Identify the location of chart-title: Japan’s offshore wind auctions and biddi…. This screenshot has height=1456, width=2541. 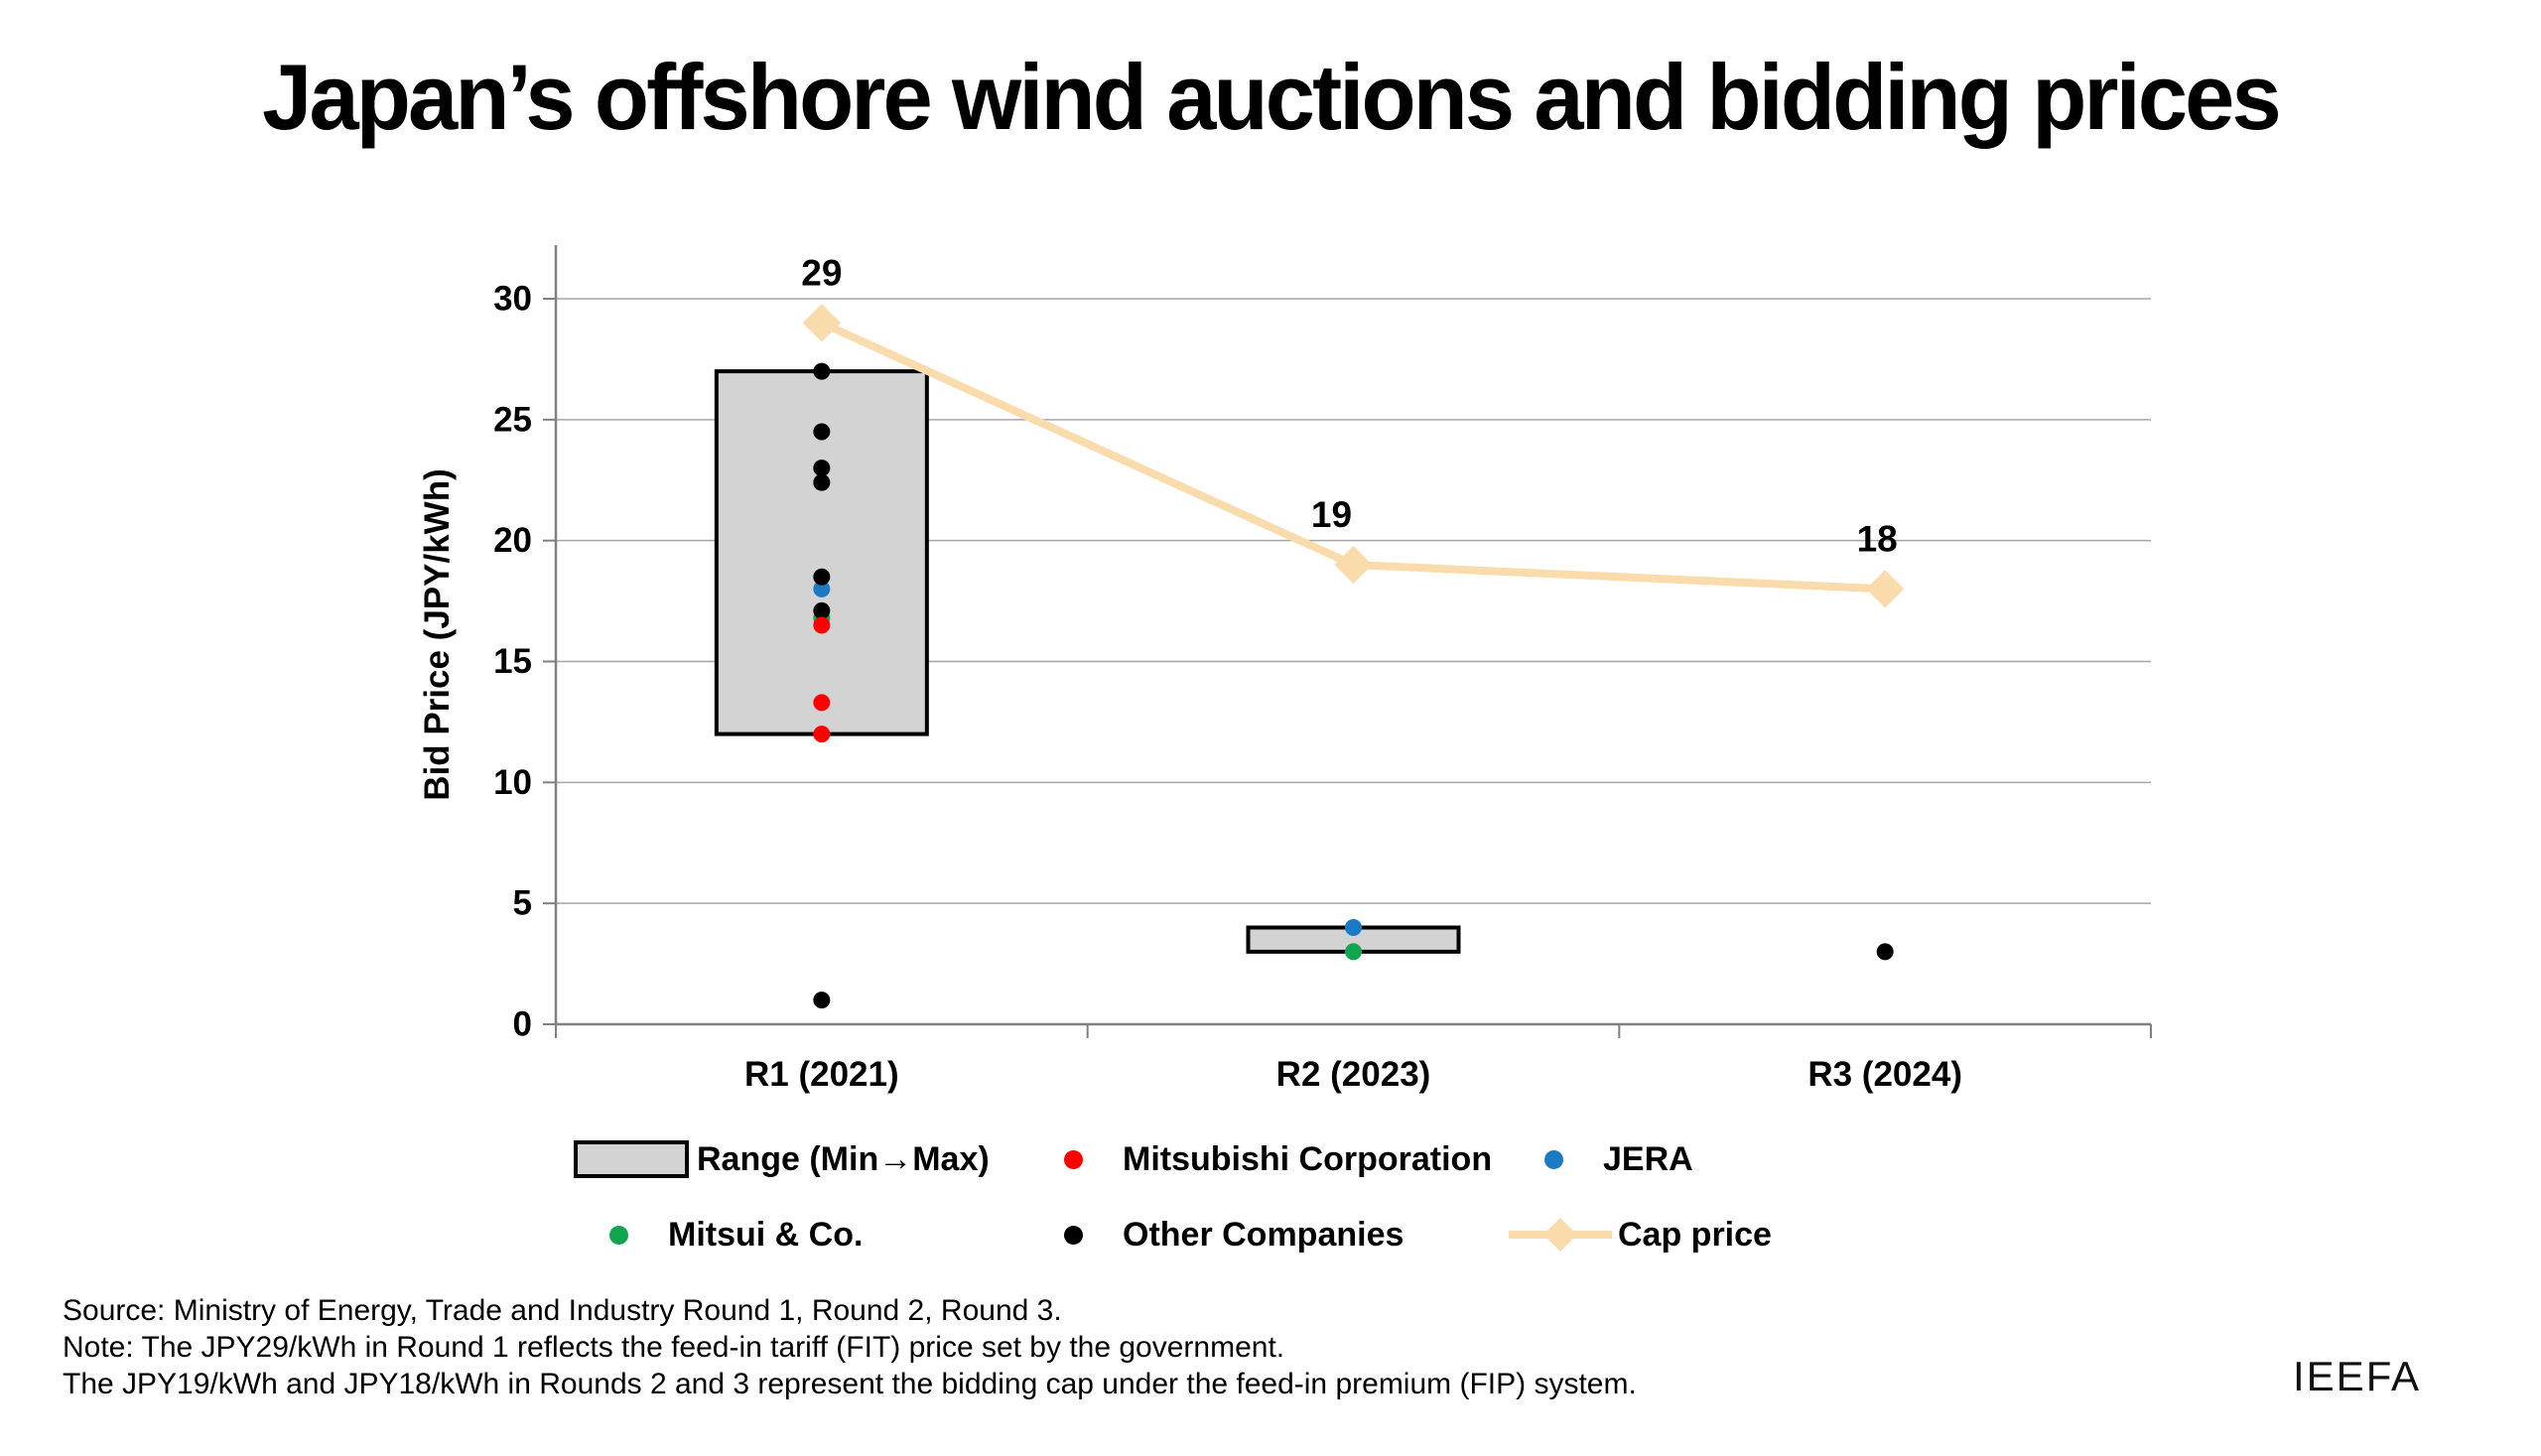
(1271, 97).